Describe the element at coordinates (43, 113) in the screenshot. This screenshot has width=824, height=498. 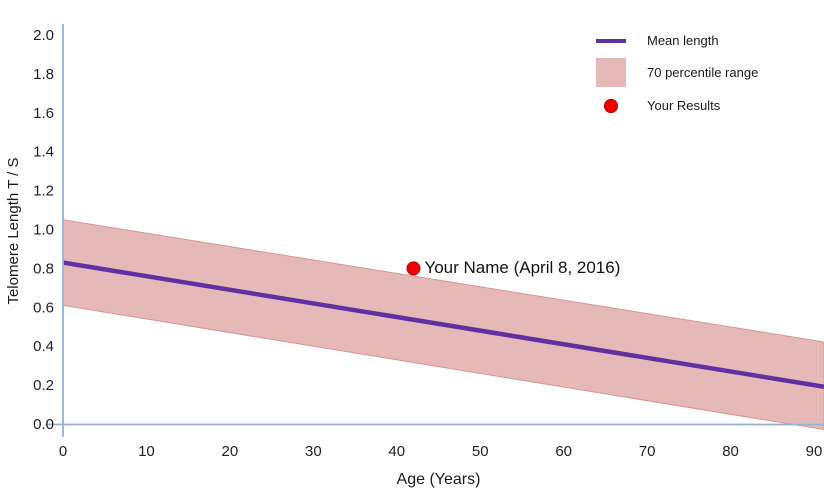
I see `y-tick-label: 1.6` at that location.